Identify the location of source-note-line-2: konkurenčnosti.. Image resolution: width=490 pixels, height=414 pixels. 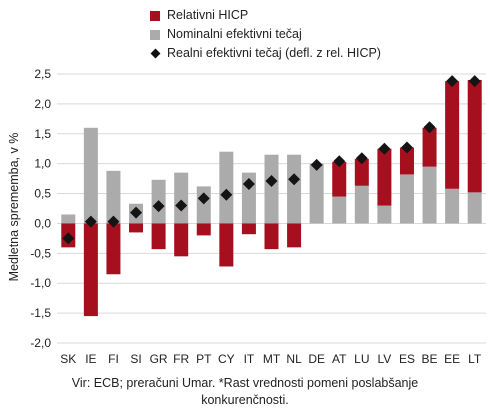
(245, 400).